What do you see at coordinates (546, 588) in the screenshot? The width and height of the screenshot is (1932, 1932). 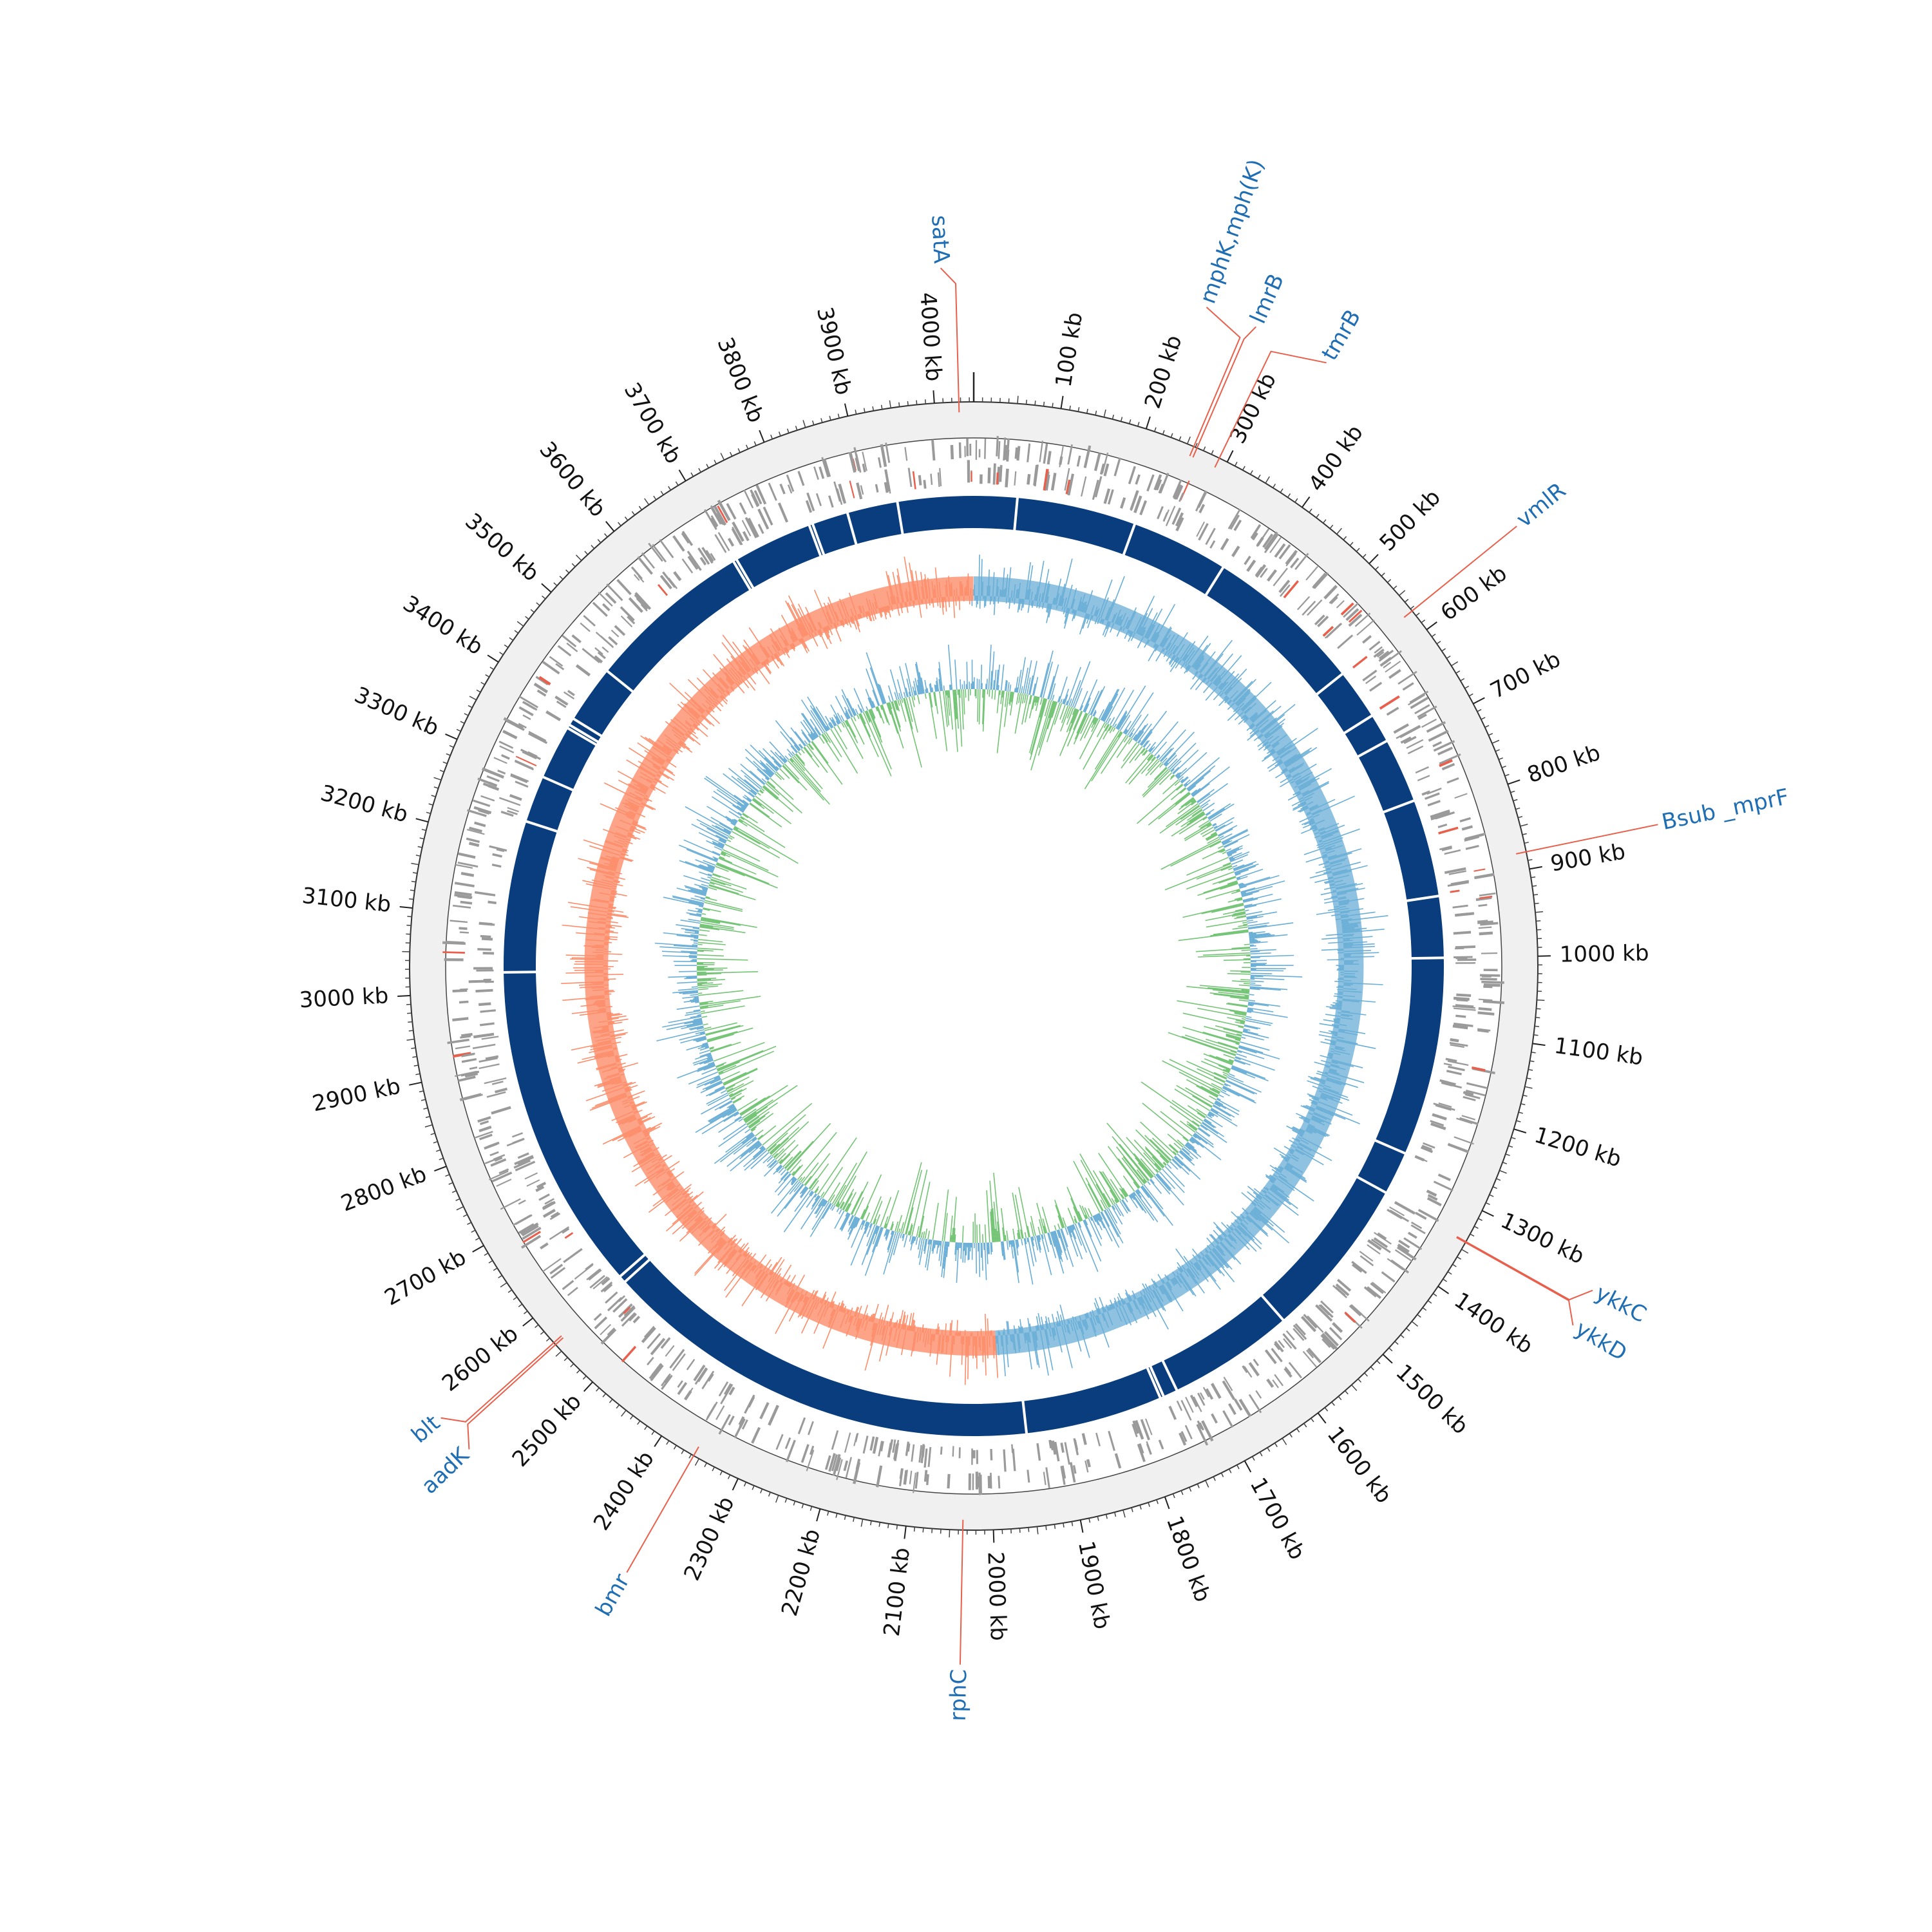 I see `major-tick` at bounding box center [546, 588].